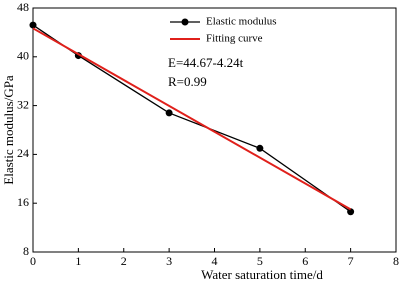 Image resolution: width=400 pixels, height=284 pixels. I want to click on y-tick-label: 40, so click(23, 56).